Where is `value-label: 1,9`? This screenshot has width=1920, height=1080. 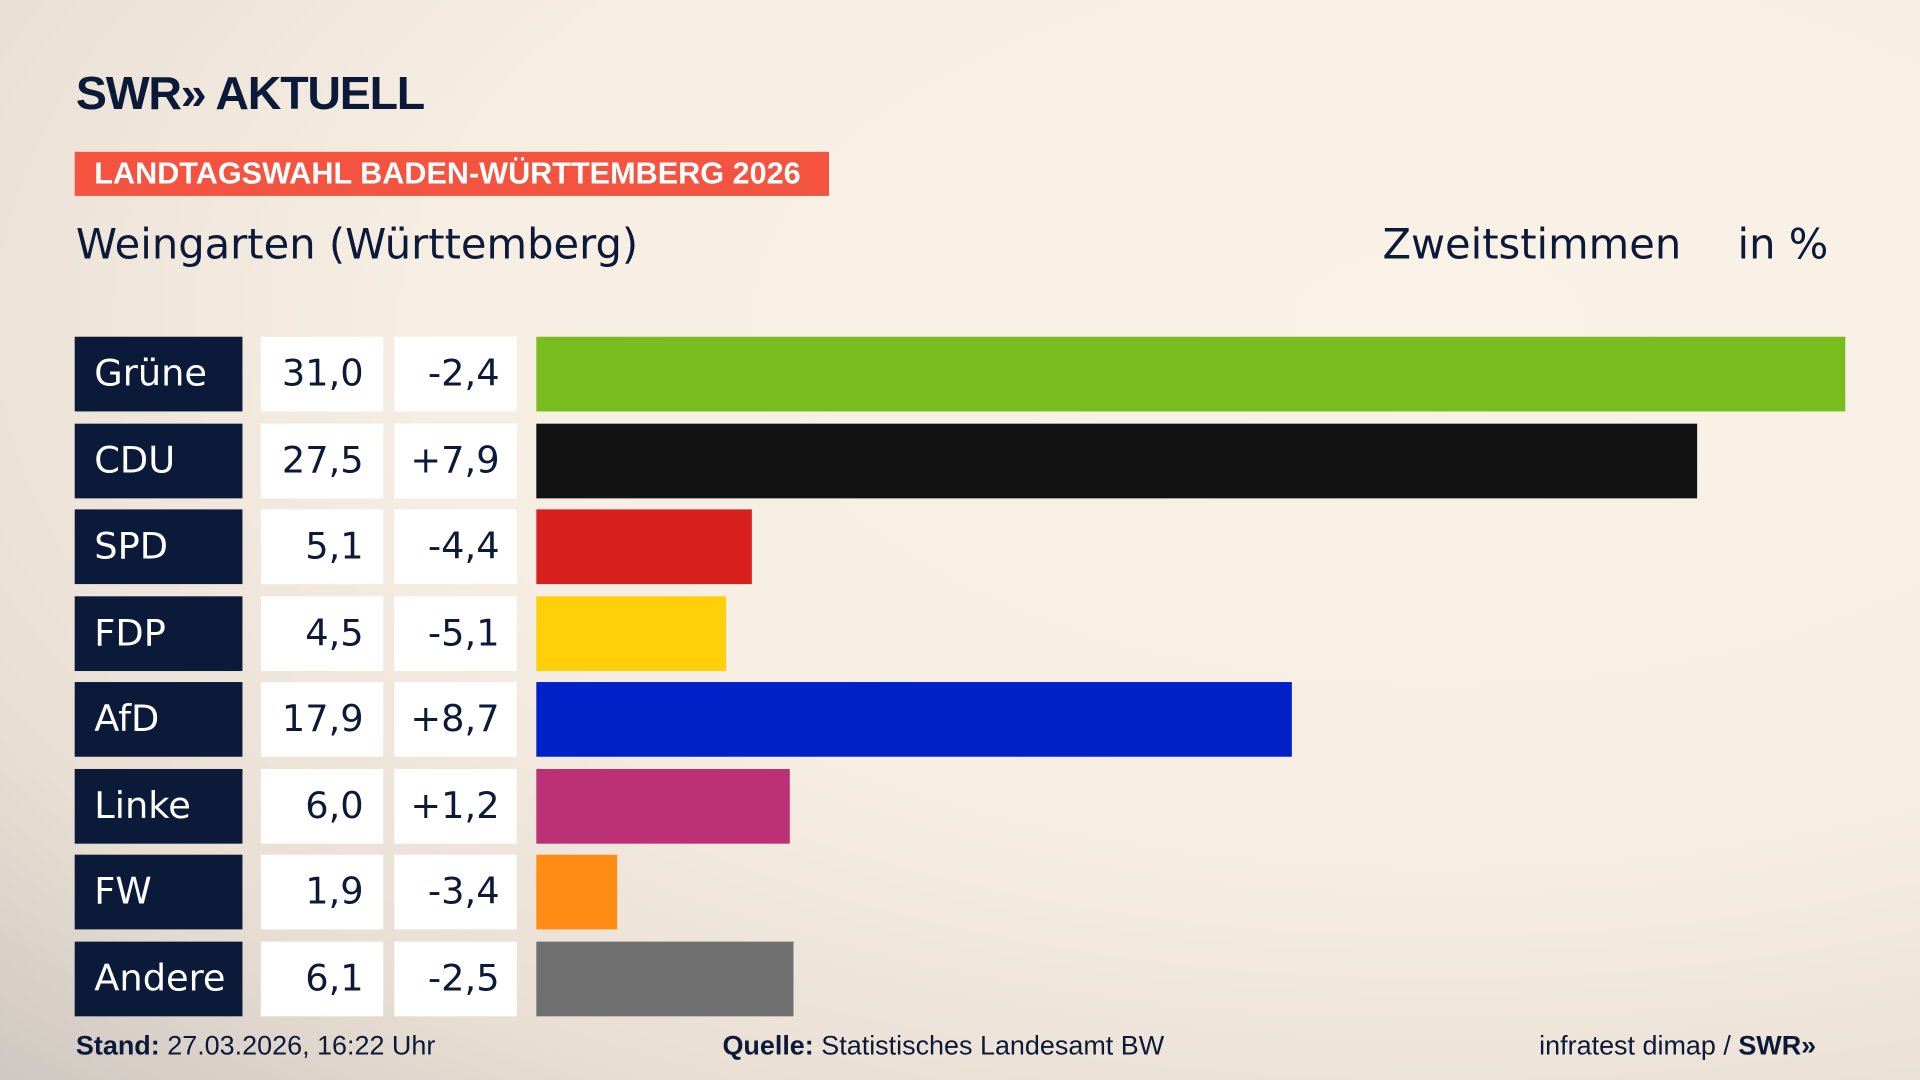 value-label: 1,9 is located at coordinates (322, 892).